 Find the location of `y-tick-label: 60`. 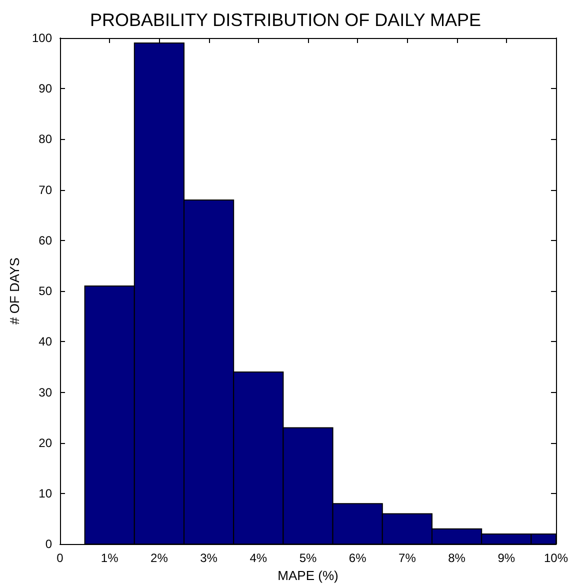

y-tick-label: 60 is located at coordinates (45, 240).